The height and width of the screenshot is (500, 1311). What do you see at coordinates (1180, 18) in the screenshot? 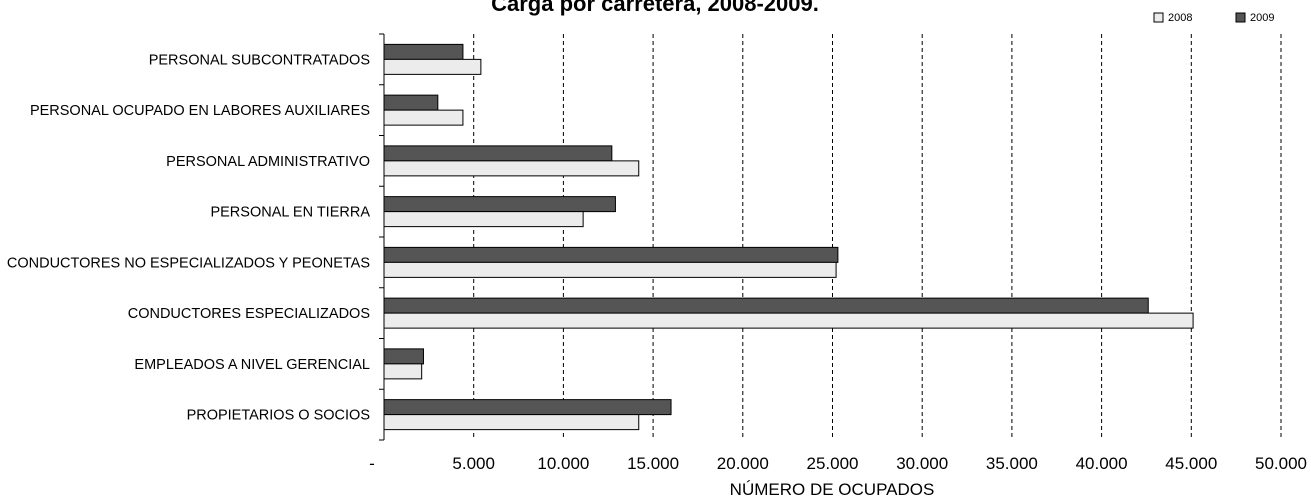
I see `legend-label-2008: 2008` at bounding box center [1180, 18].